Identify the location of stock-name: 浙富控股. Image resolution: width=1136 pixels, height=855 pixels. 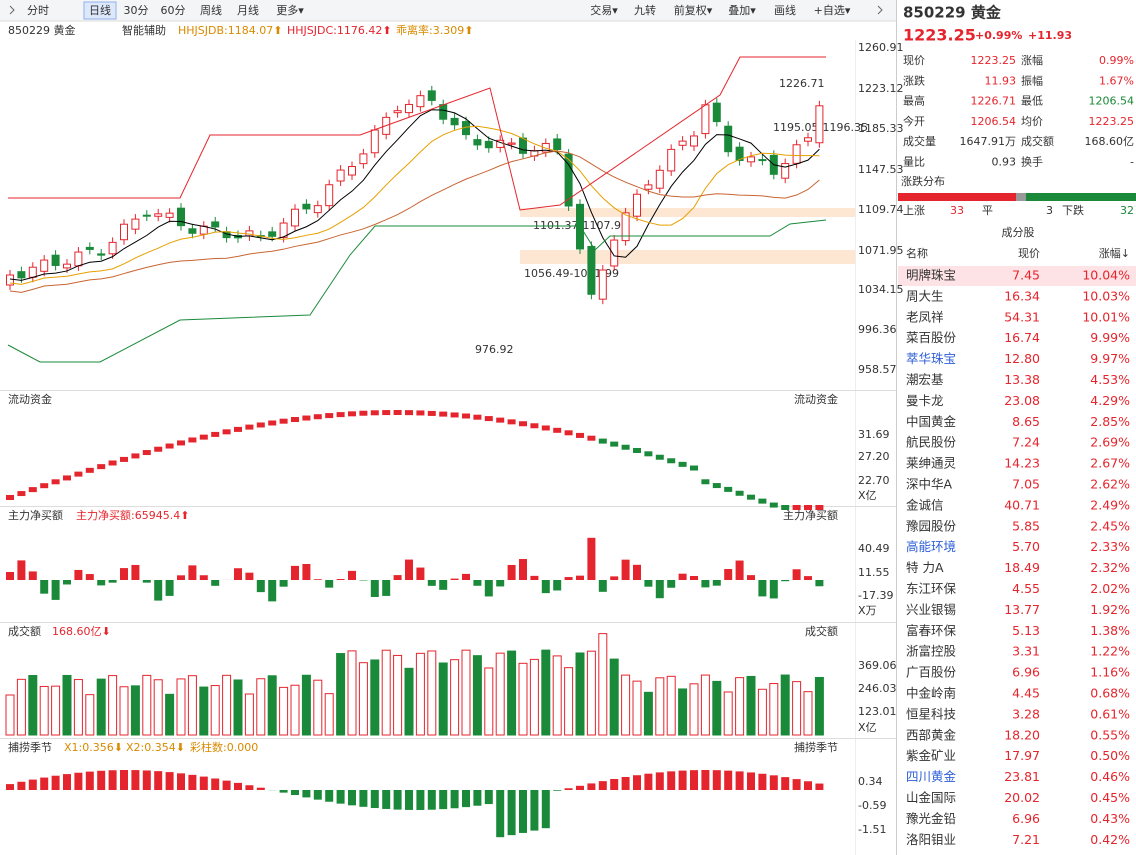
(931, 651).